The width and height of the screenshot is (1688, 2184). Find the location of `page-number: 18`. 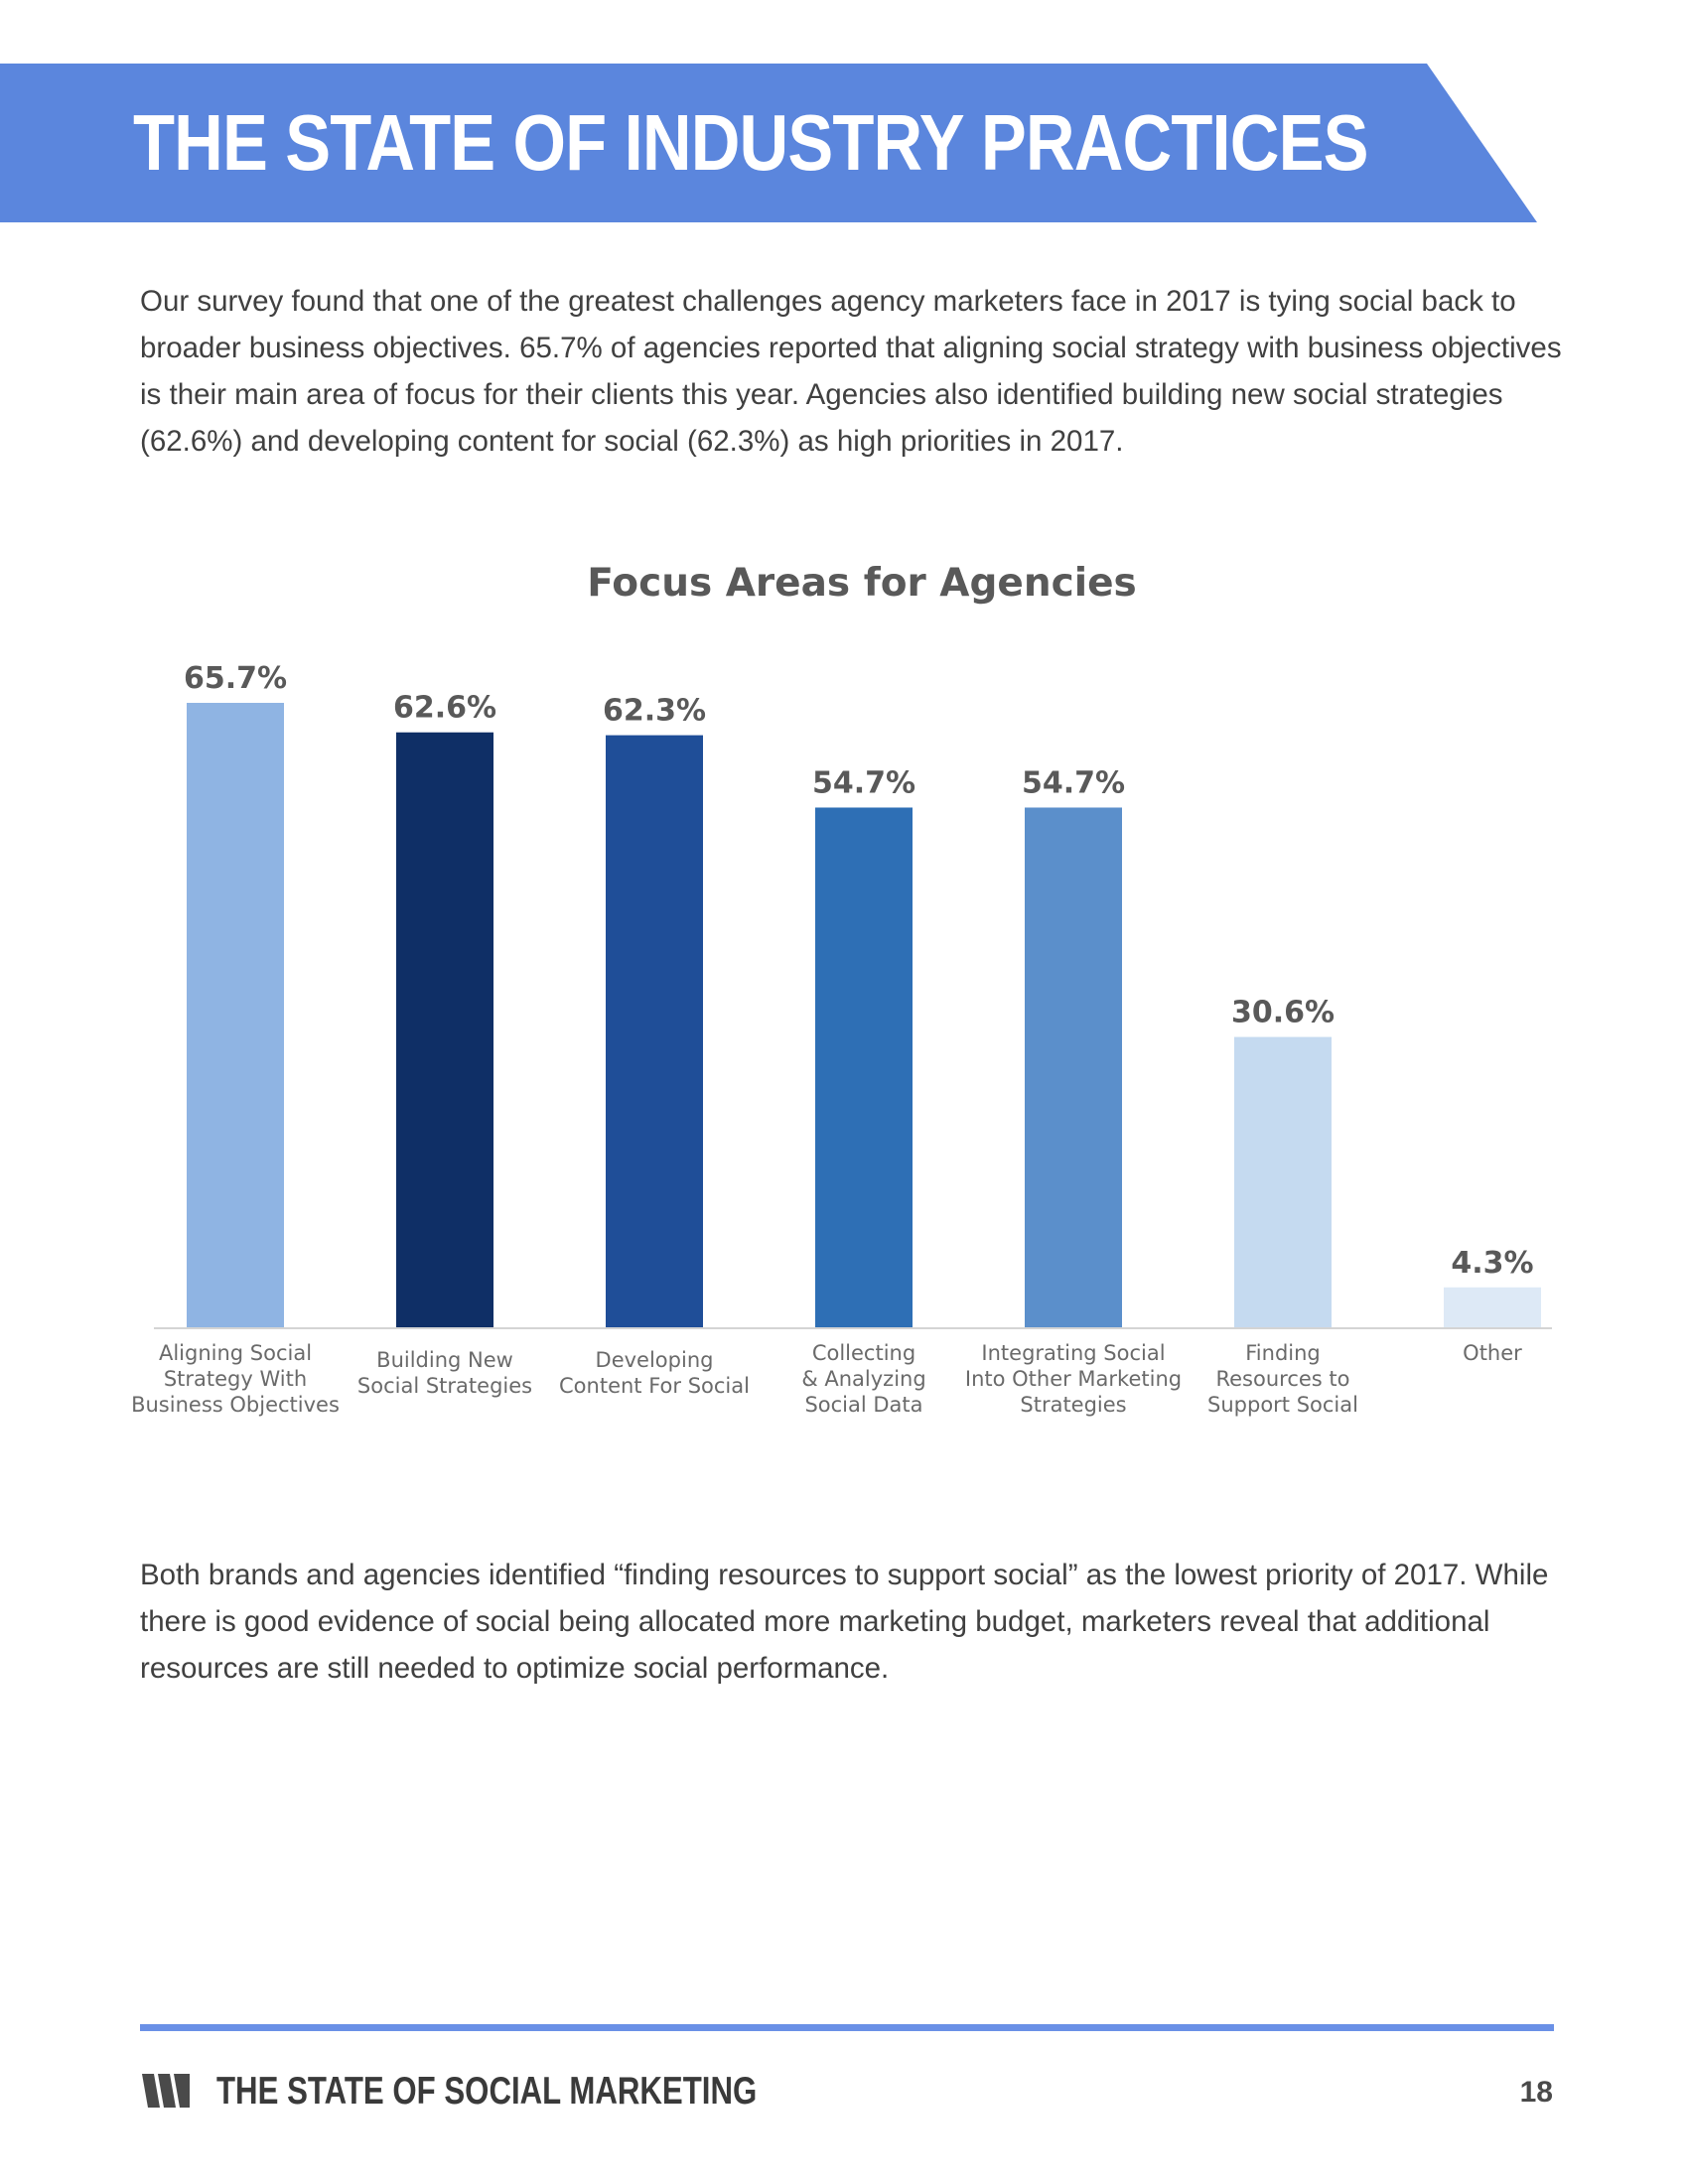

page-number: 18 is located at coordinates (1536, 2092).